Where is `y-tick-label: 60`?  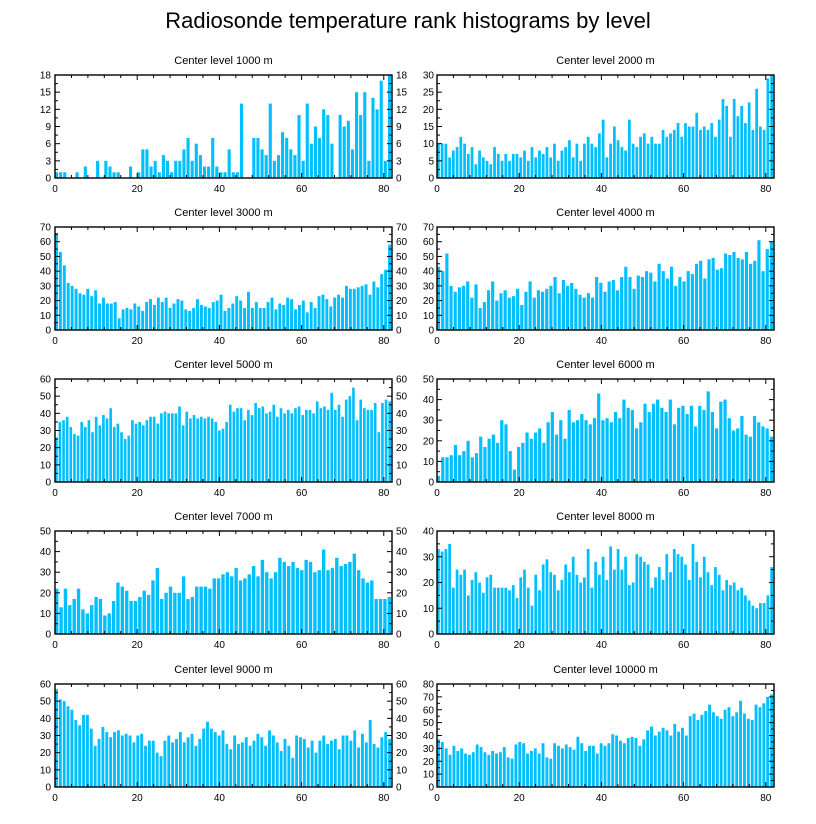 y-tick-label: 60 is located at coordinates (429, 710).